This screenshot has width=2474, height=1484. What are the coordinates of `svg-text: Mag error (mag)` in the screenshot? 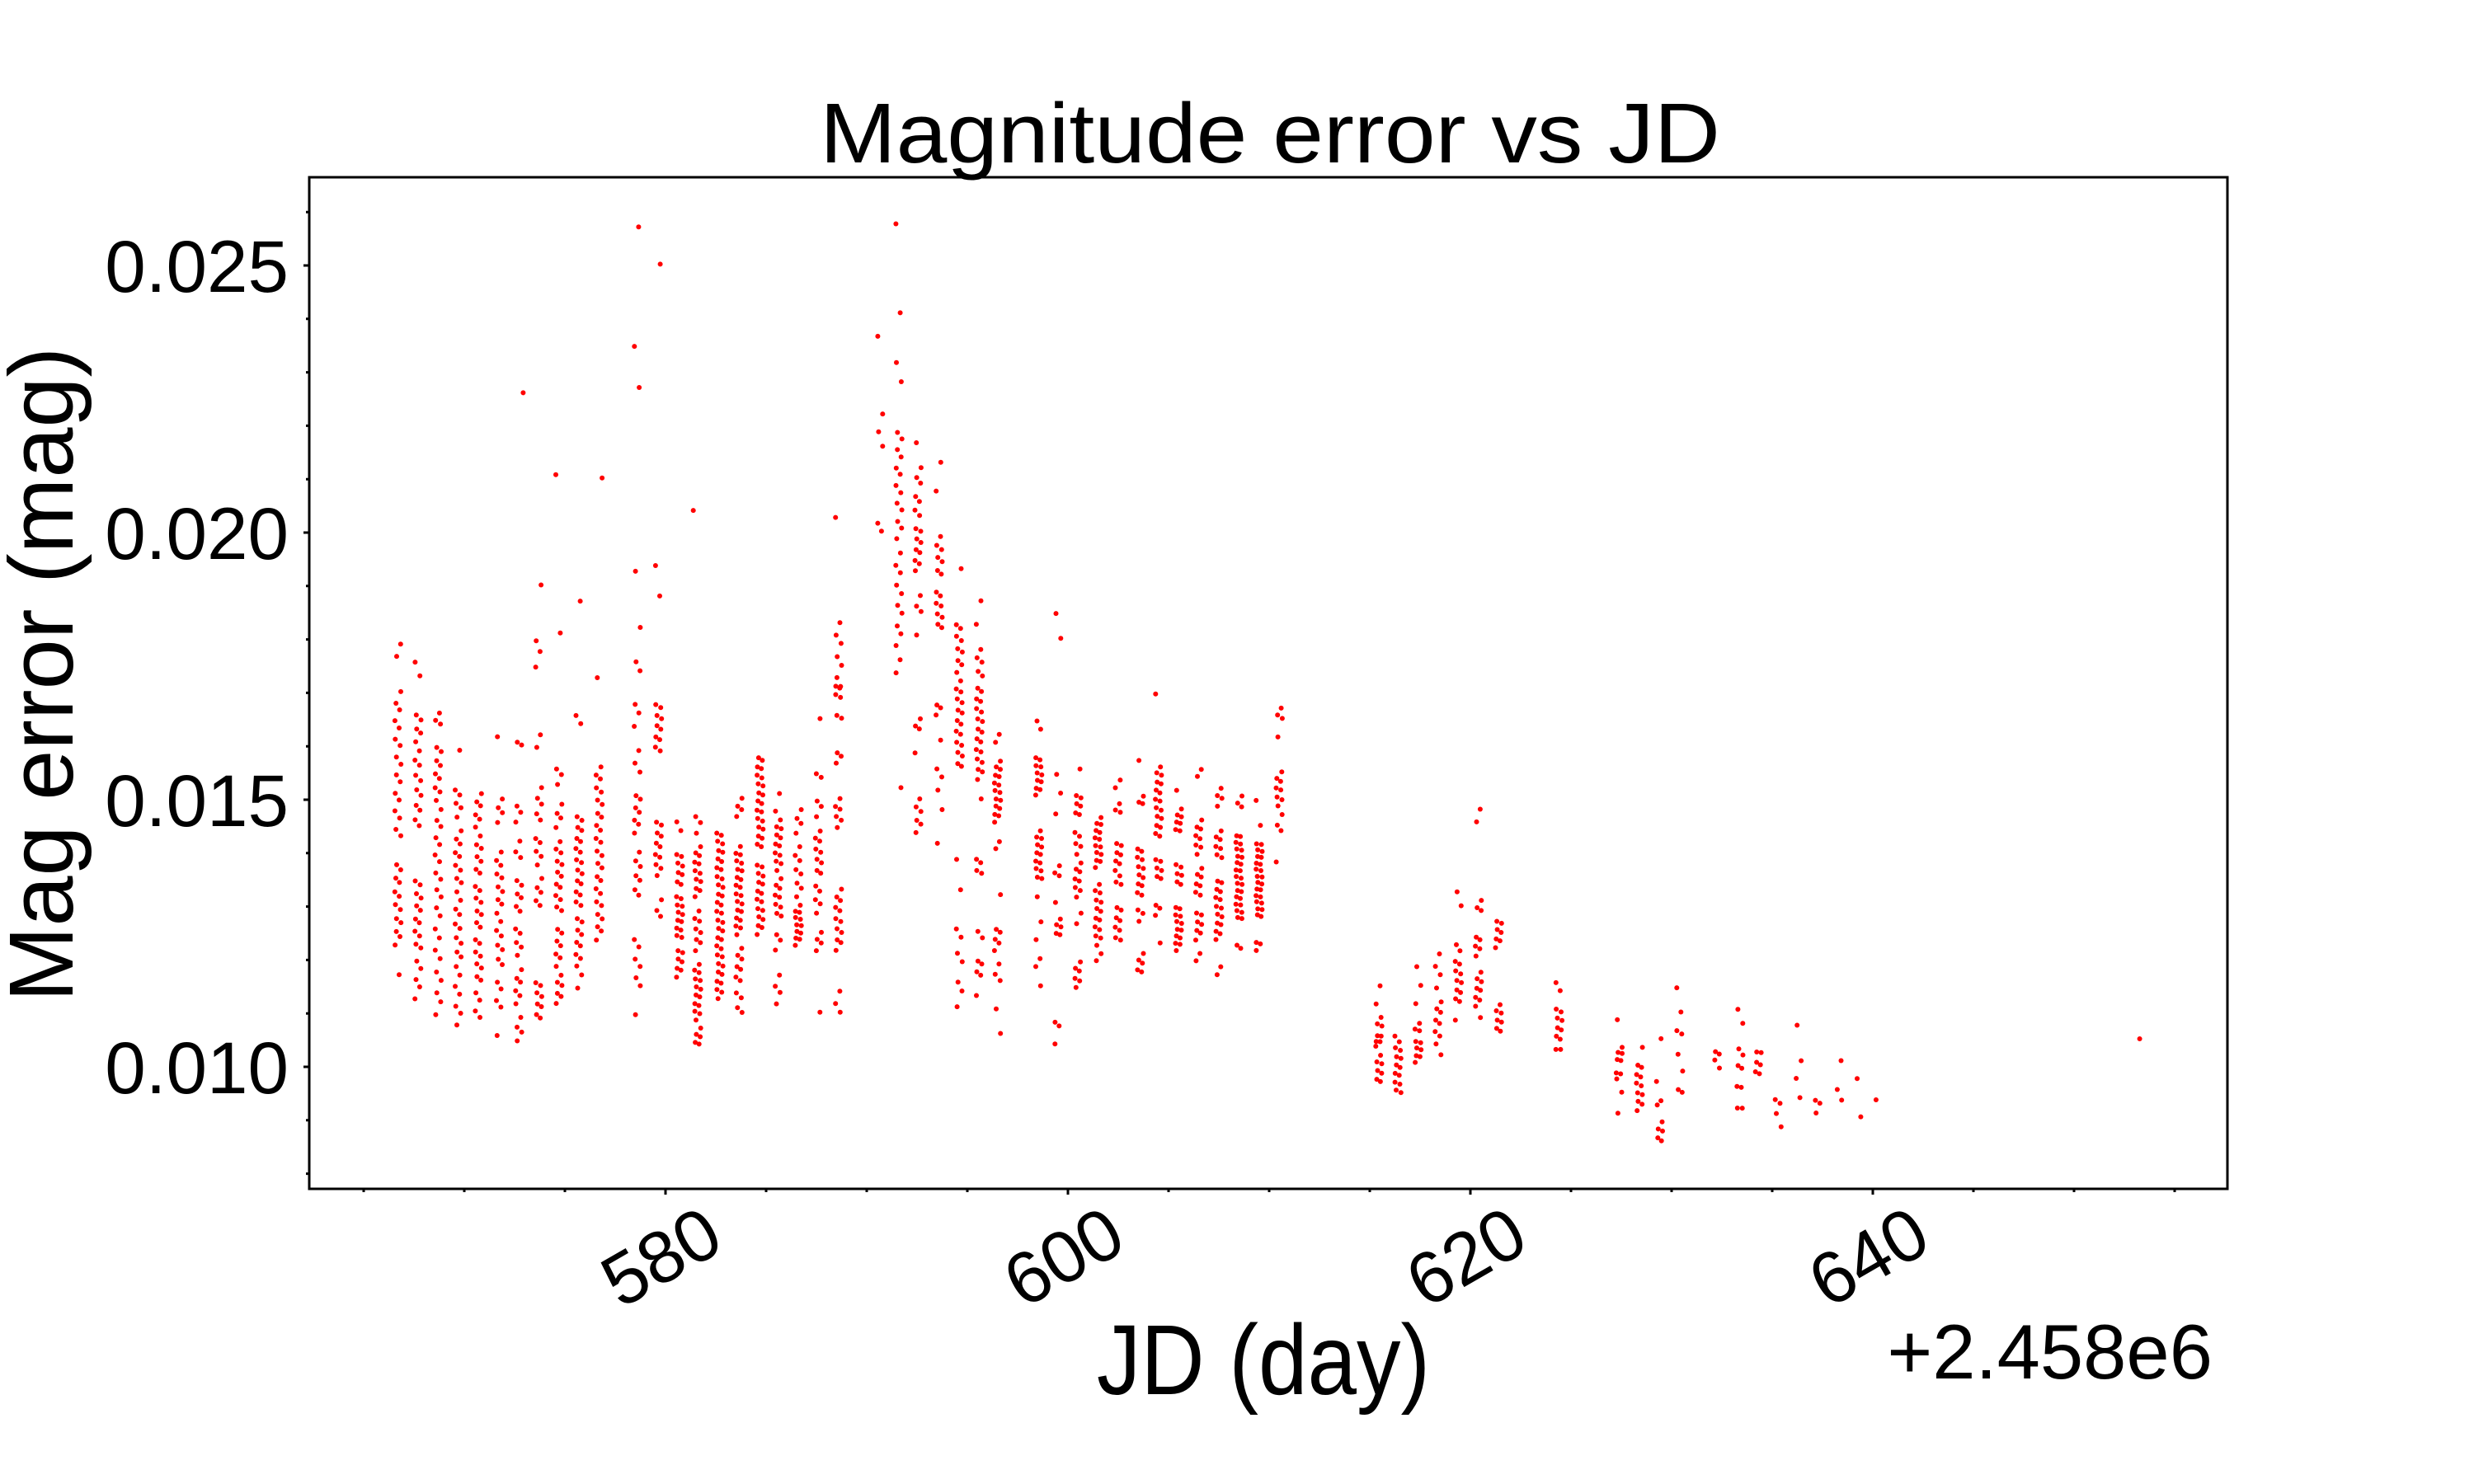 It's located at (46, 675).